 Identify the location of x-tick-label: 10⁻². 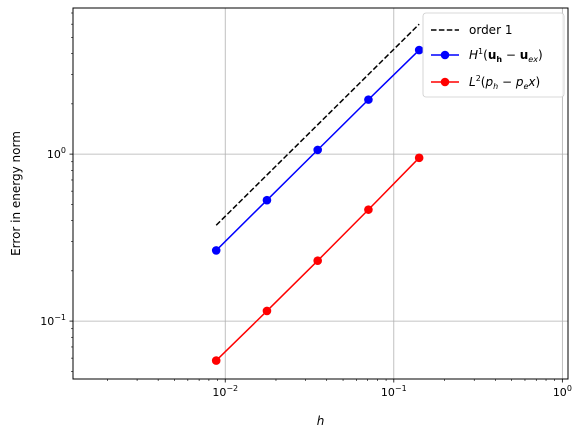
(225, 391).